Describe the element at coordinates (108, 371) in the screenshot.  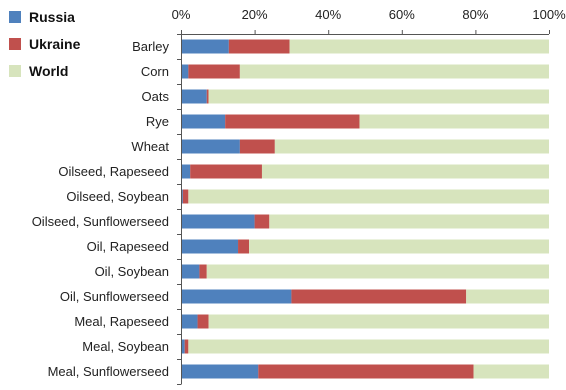
I see `category-label: Meal, Sunflowerseed` at that location.